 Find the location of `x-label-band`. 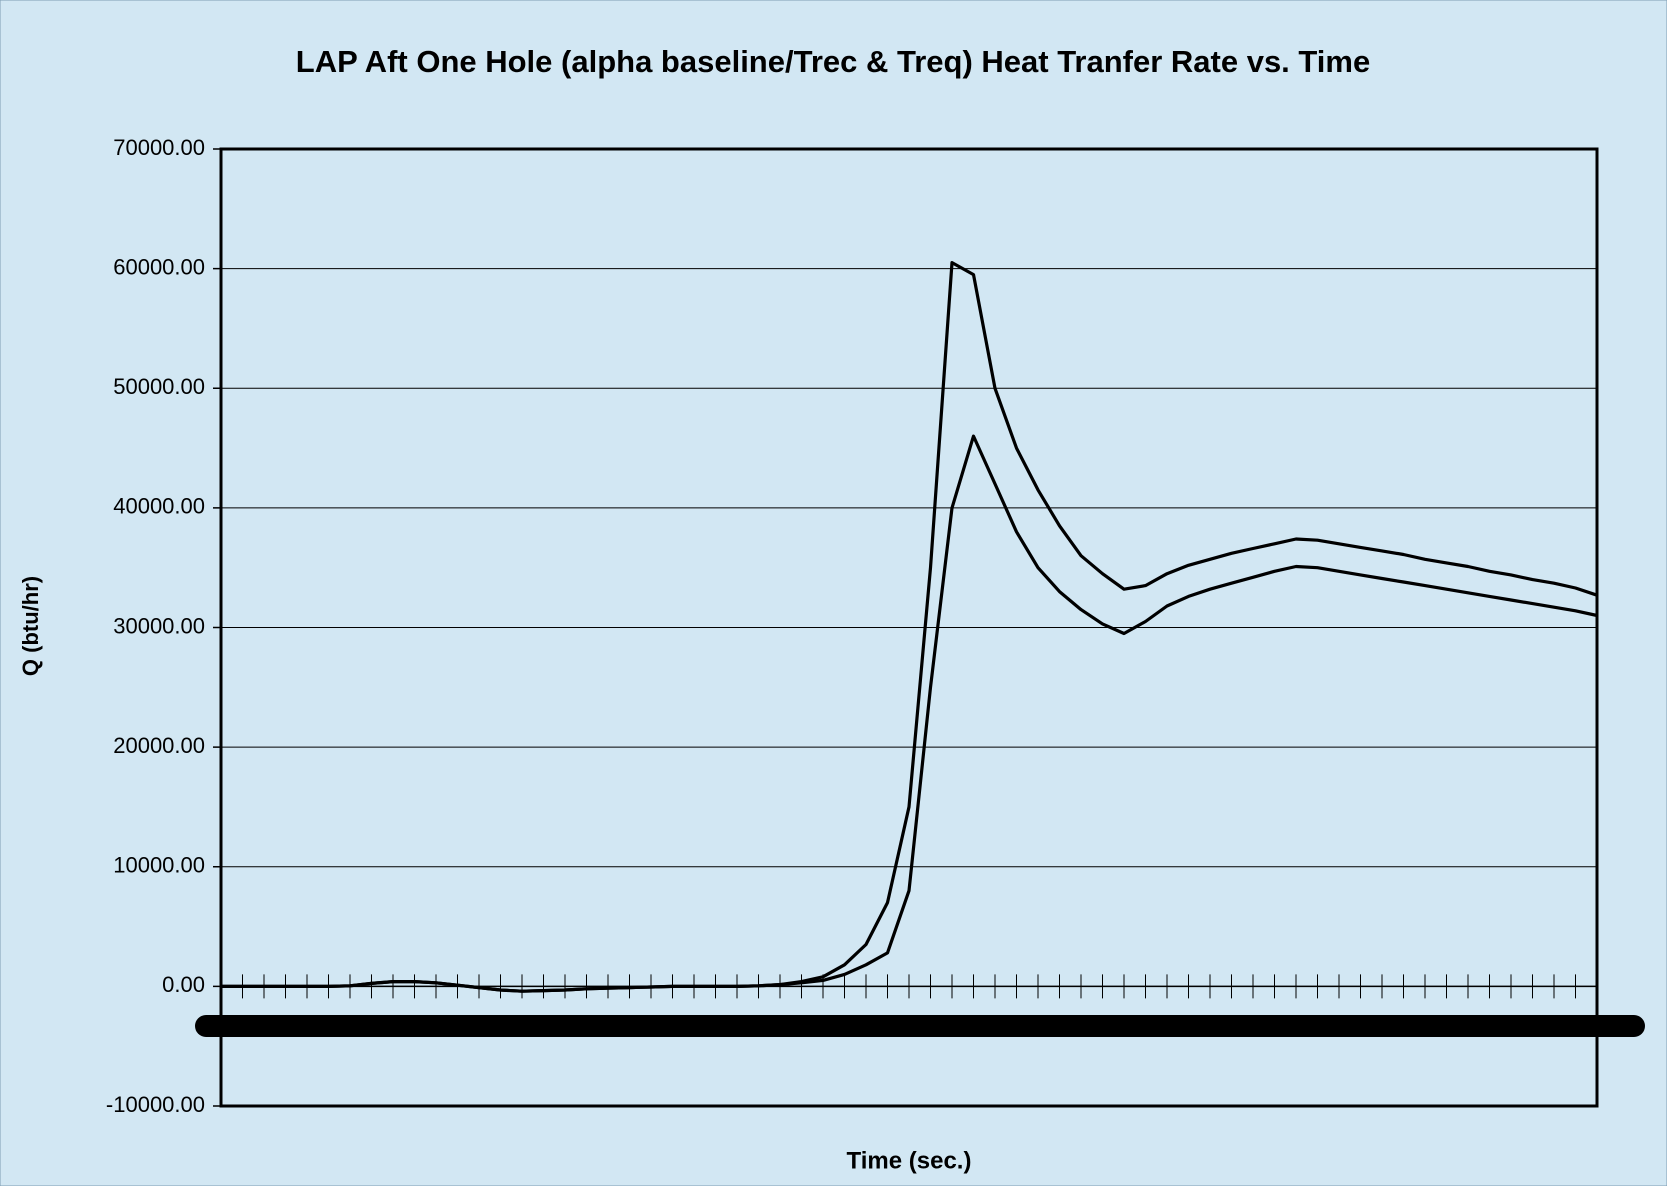

x-label-band is located at coordinates (920, 1026).